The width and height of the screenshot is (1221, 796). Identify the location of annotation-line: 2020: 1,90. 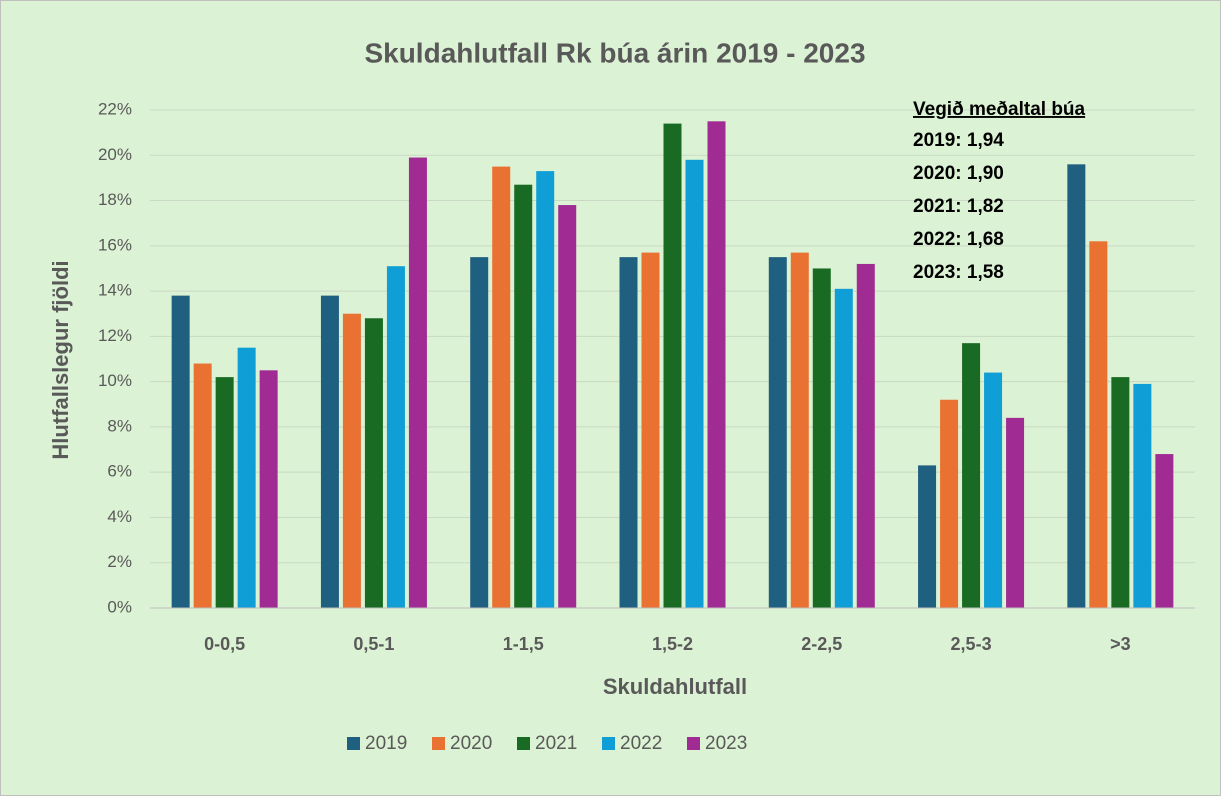
(958, 173).